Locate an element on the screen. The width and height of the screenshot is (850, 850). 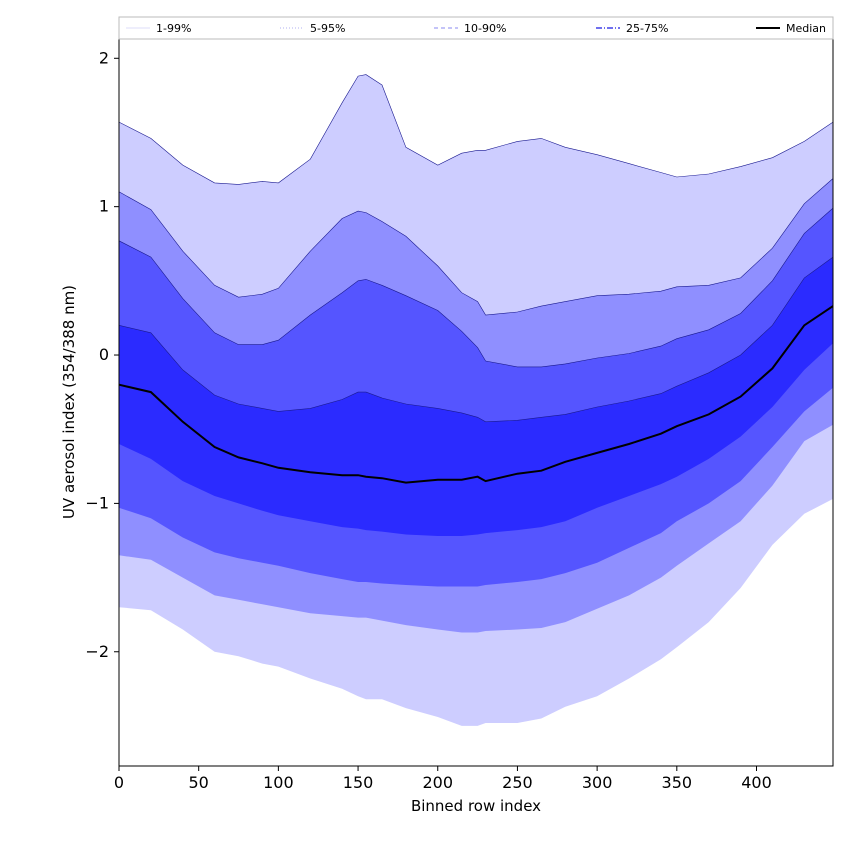
y-tick-label: 0 is located at coordinates (104, 354).